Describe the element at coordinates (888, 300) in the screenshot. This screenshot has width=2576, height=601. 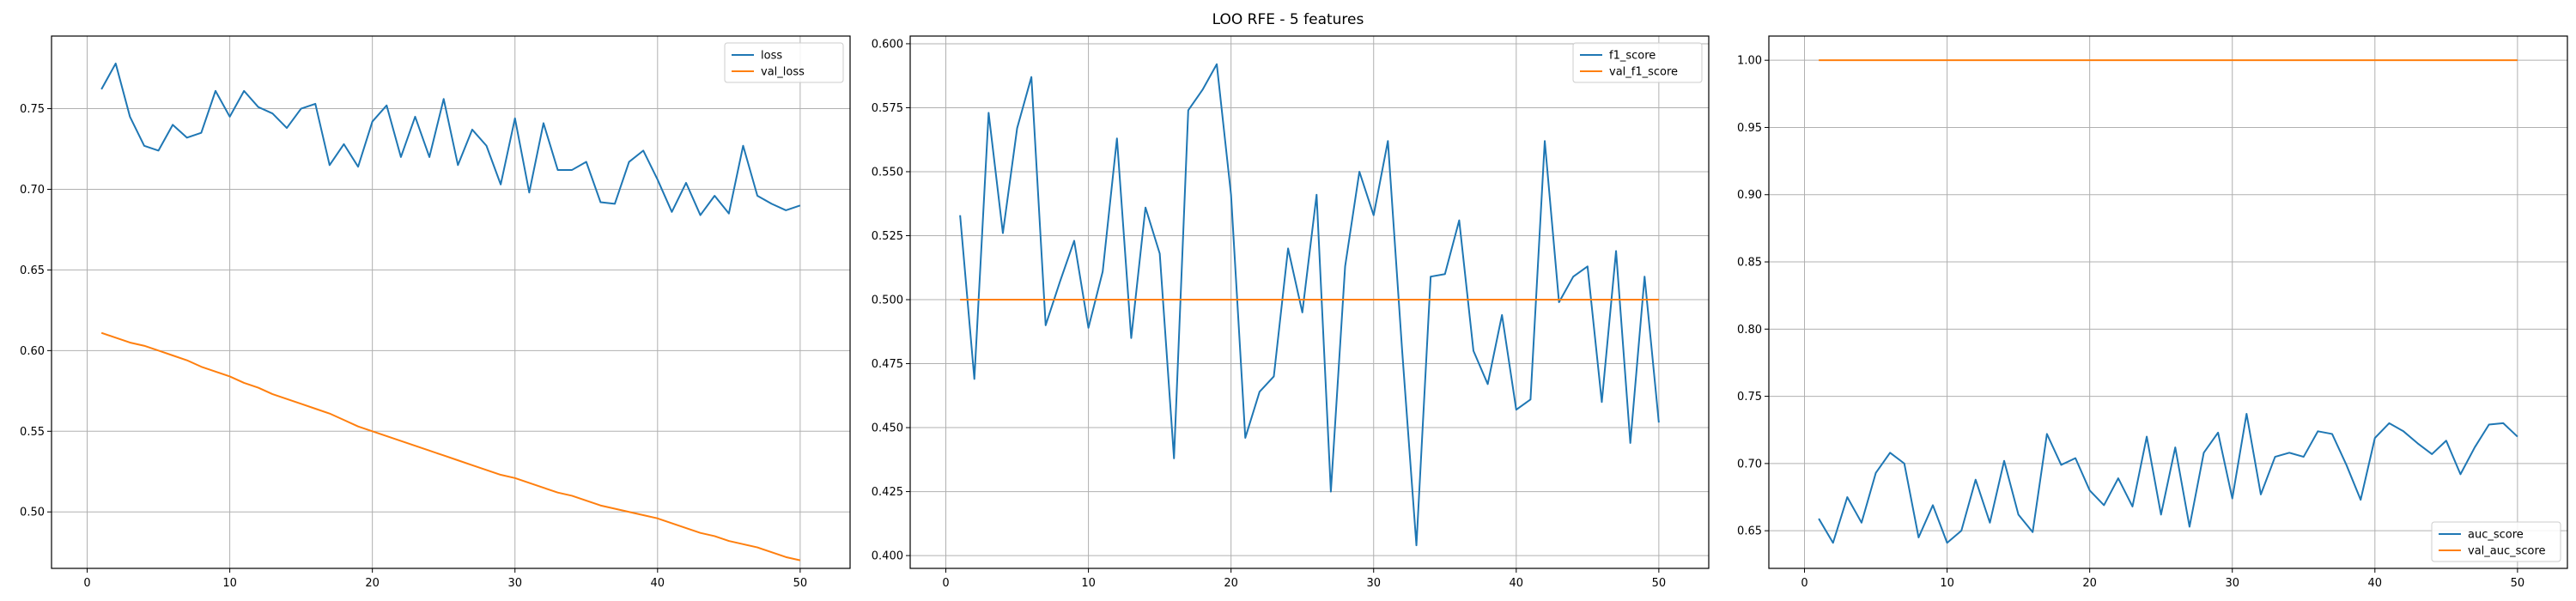
I see `y-tick-label: 0.500` at that location.